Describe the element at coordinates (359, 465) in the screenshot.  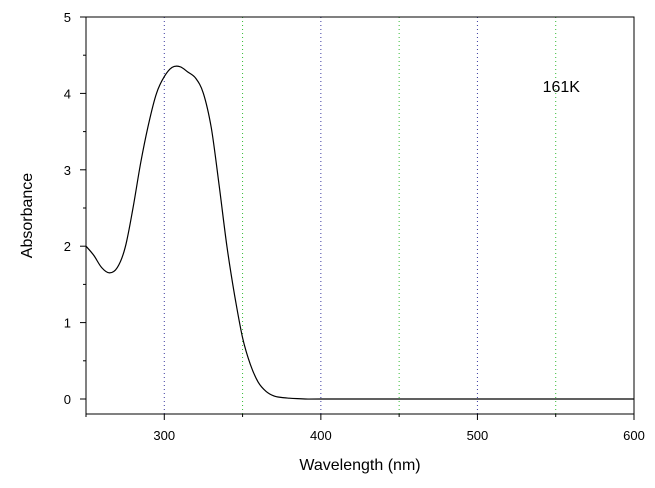
I see `x-axis-label: Wavelength (nm)` at that location.